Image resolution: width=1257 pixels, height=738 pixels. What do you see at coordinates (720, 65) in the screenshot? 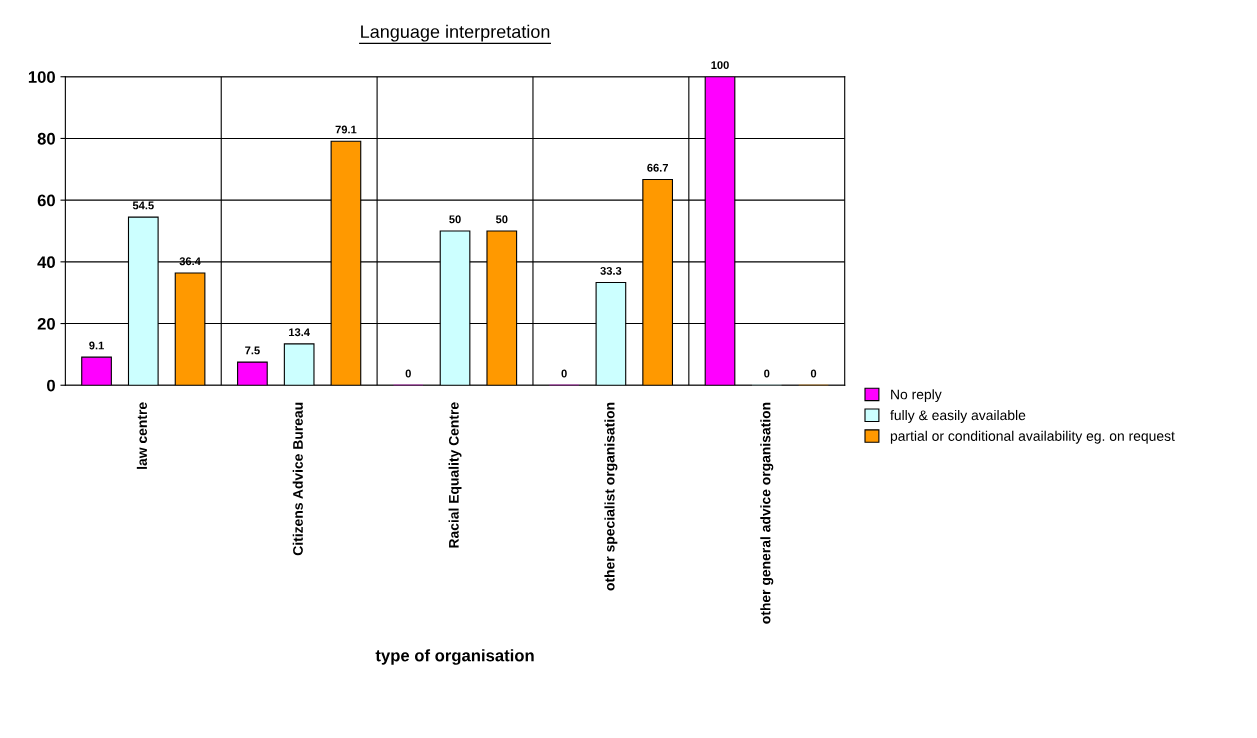
I see `data-label: 100` at bounding box center [720, 65].